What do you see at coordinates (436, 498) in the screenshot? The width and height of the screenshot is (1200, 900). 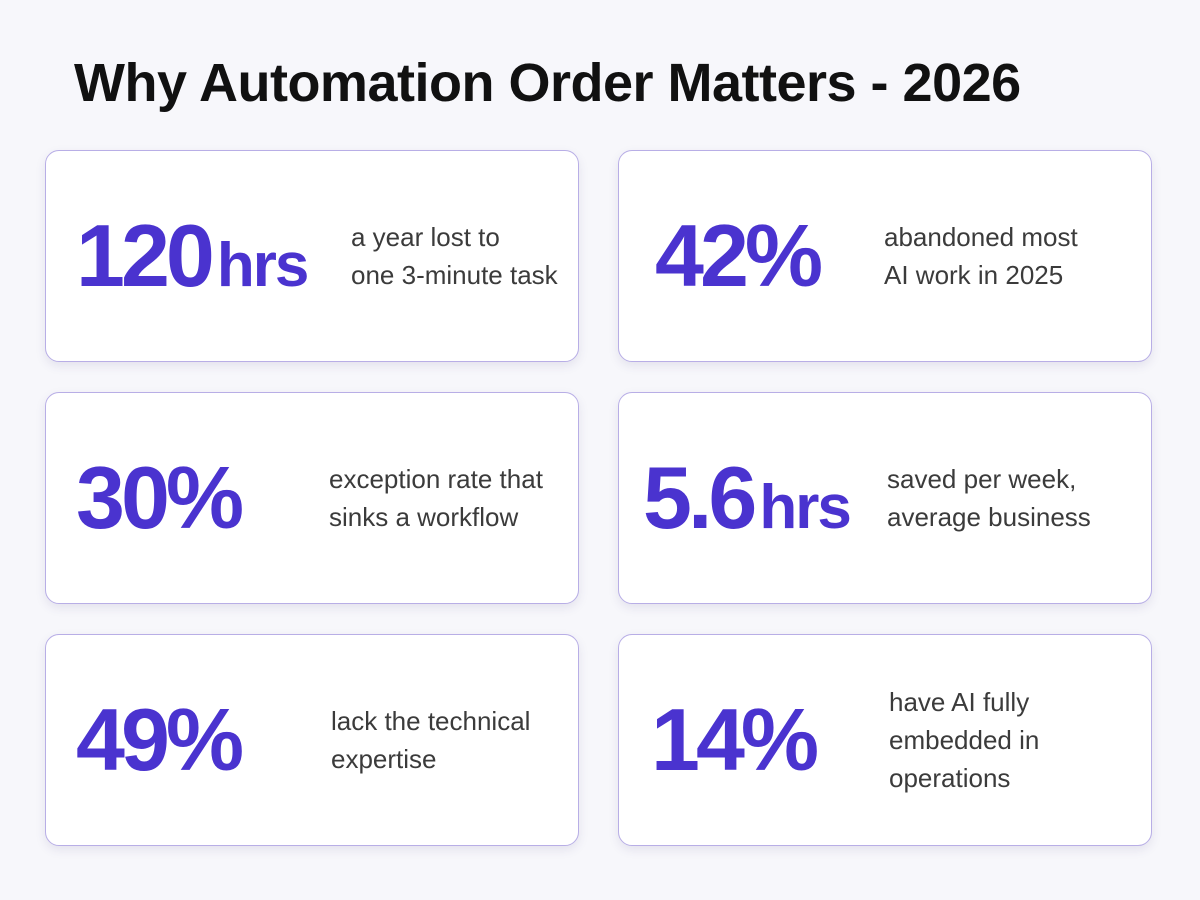 I see `stat-description: exception rate that sinks a workflow` at bounding box center [436, 498].